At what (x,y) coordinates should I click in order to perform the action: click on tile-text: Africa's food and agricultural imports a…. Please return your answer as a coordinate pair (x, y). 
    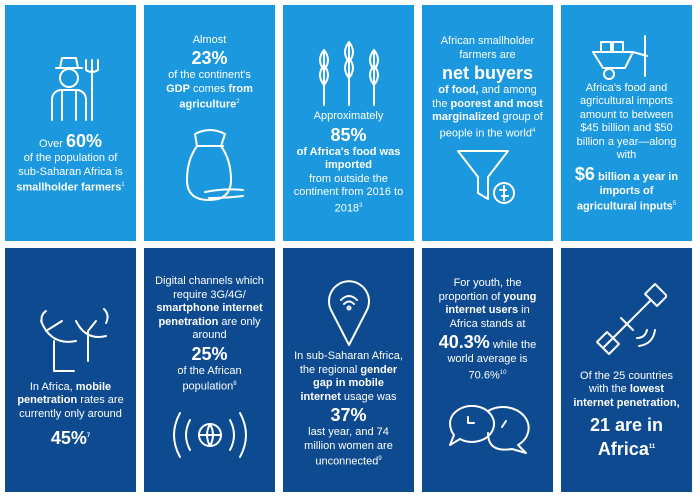
    Looking at the image, I should click on (626, 148).